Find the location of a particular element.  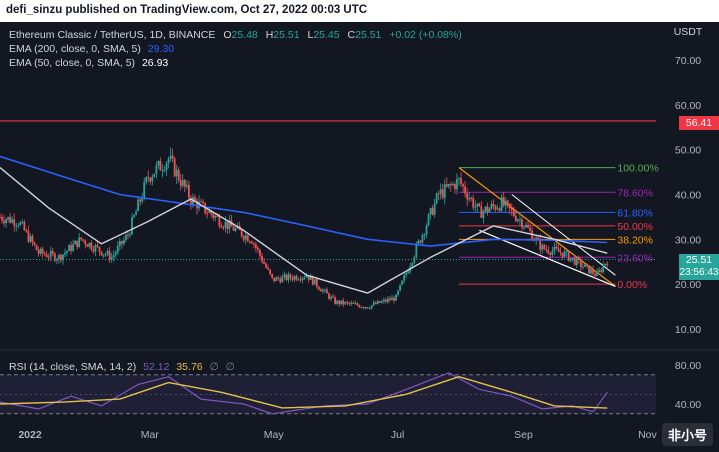

watermark-logo: 非小号 is located at coordinates (687, 434).